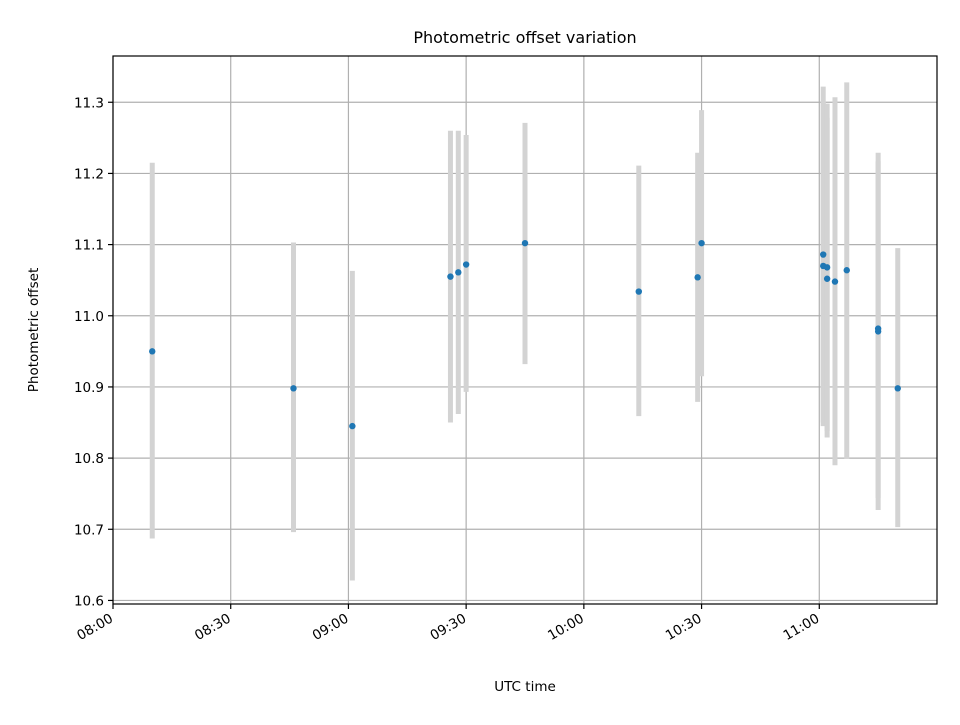 The height and width of the screenshot is (725, 960). Describe the element at coordinates (89, 174) in the screenshot. I see `y-tick-label: 11.2` at that location.